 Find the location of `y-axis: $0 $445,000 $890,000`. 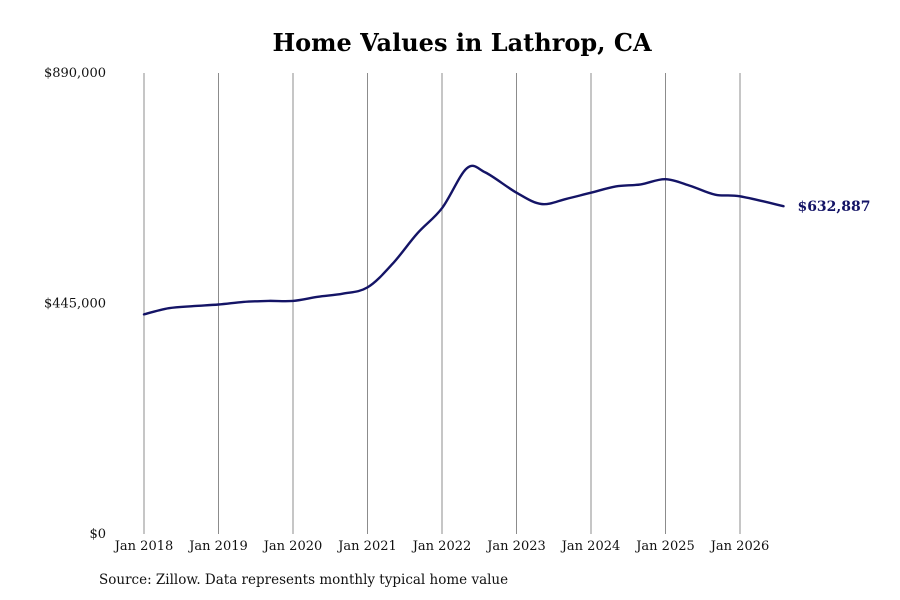

y-axis: $0 $445,000 $890,000 is located at coordinates (75, 304).